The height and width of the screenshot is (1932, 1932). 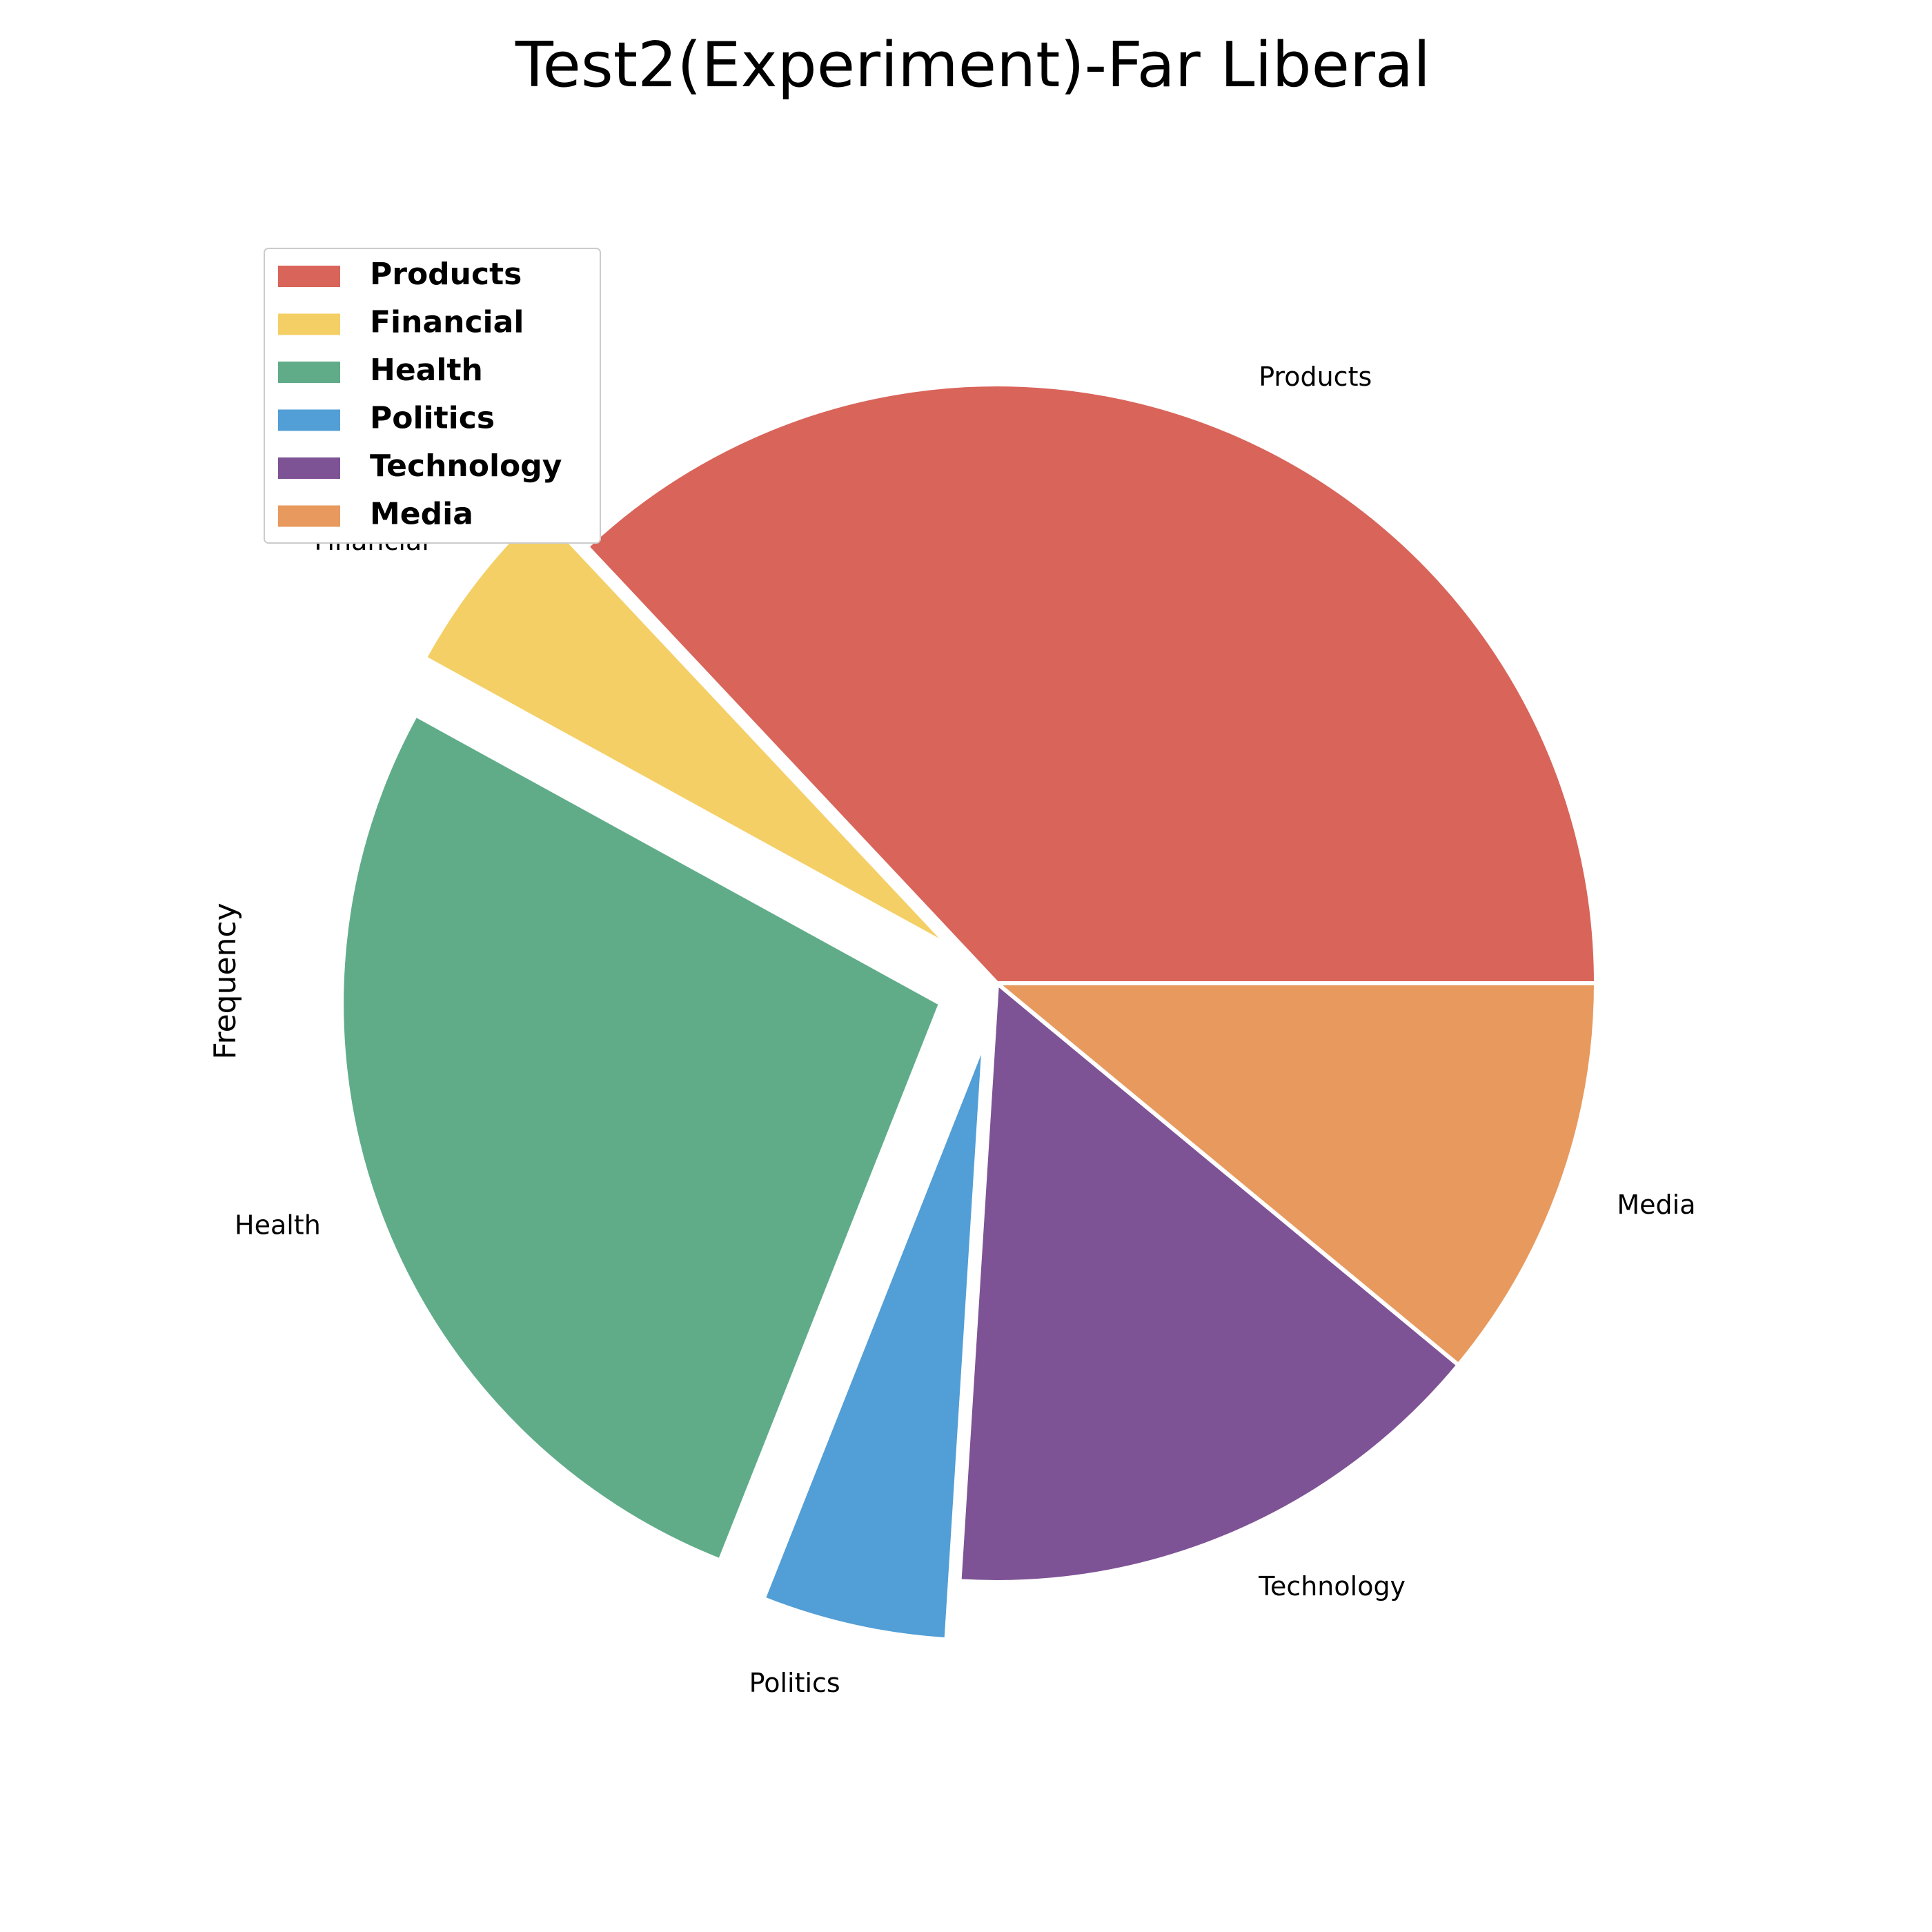 I want to click on legend-label-financial: Financial, so click(x=447, y=322).